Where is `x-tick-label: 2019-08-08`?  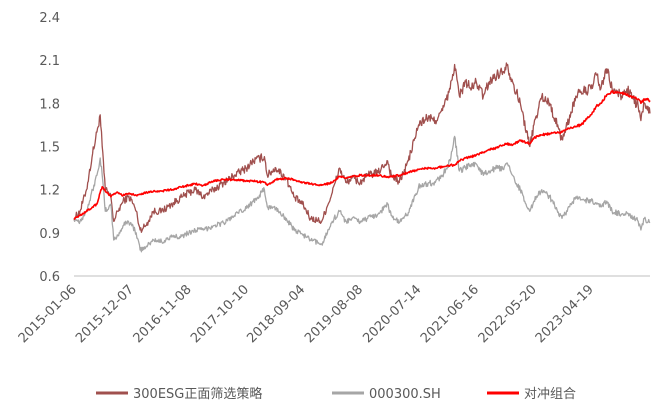 x-tick-label: 2019-08-08 is located at coordinates (334, 314).